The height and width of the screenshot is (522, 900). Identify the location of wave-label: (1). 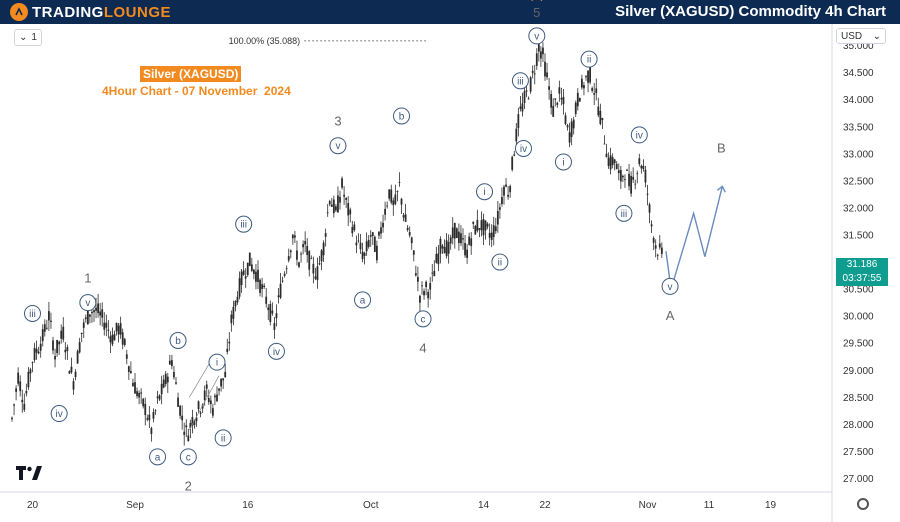
(537, 0).